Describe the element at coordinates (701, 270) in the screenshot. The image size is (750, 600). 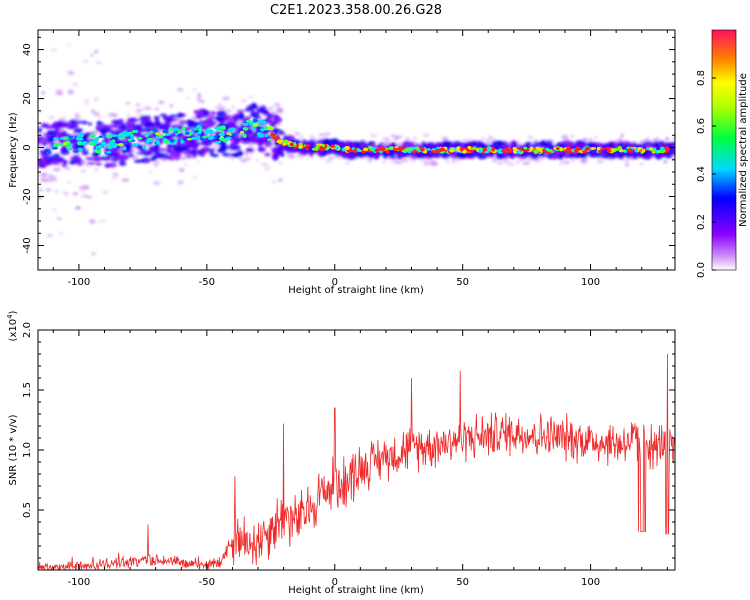
I see `colorbar-tick-label: 0.0` at that location.